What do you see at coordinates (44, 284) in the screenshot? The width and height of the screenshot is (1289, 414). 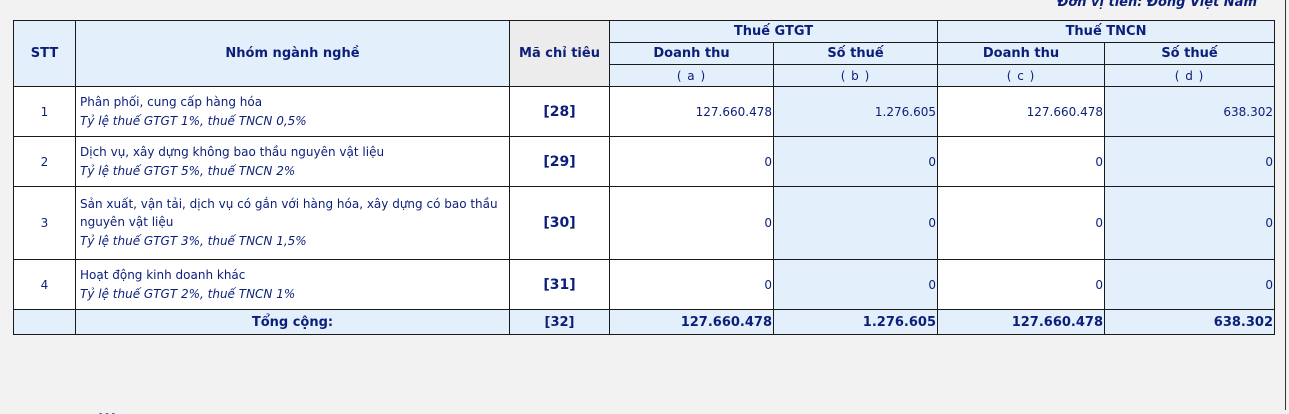 I see `row-stt: 4` at bounding box center [44, 284].